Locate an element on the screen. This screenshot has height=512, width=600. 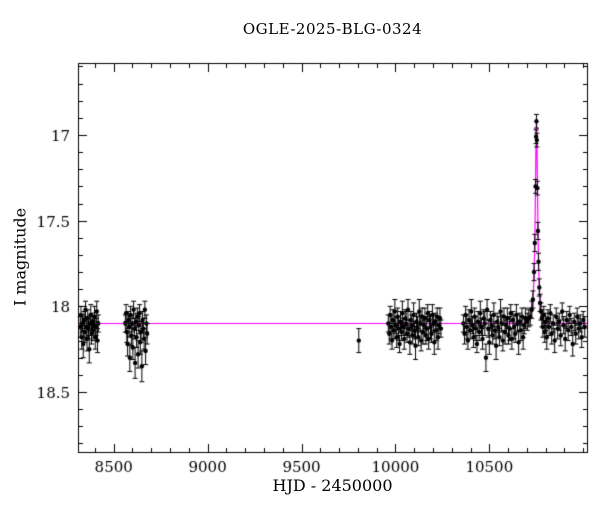
y-axis-label: I magnitude is located at coordinates (20, 257).